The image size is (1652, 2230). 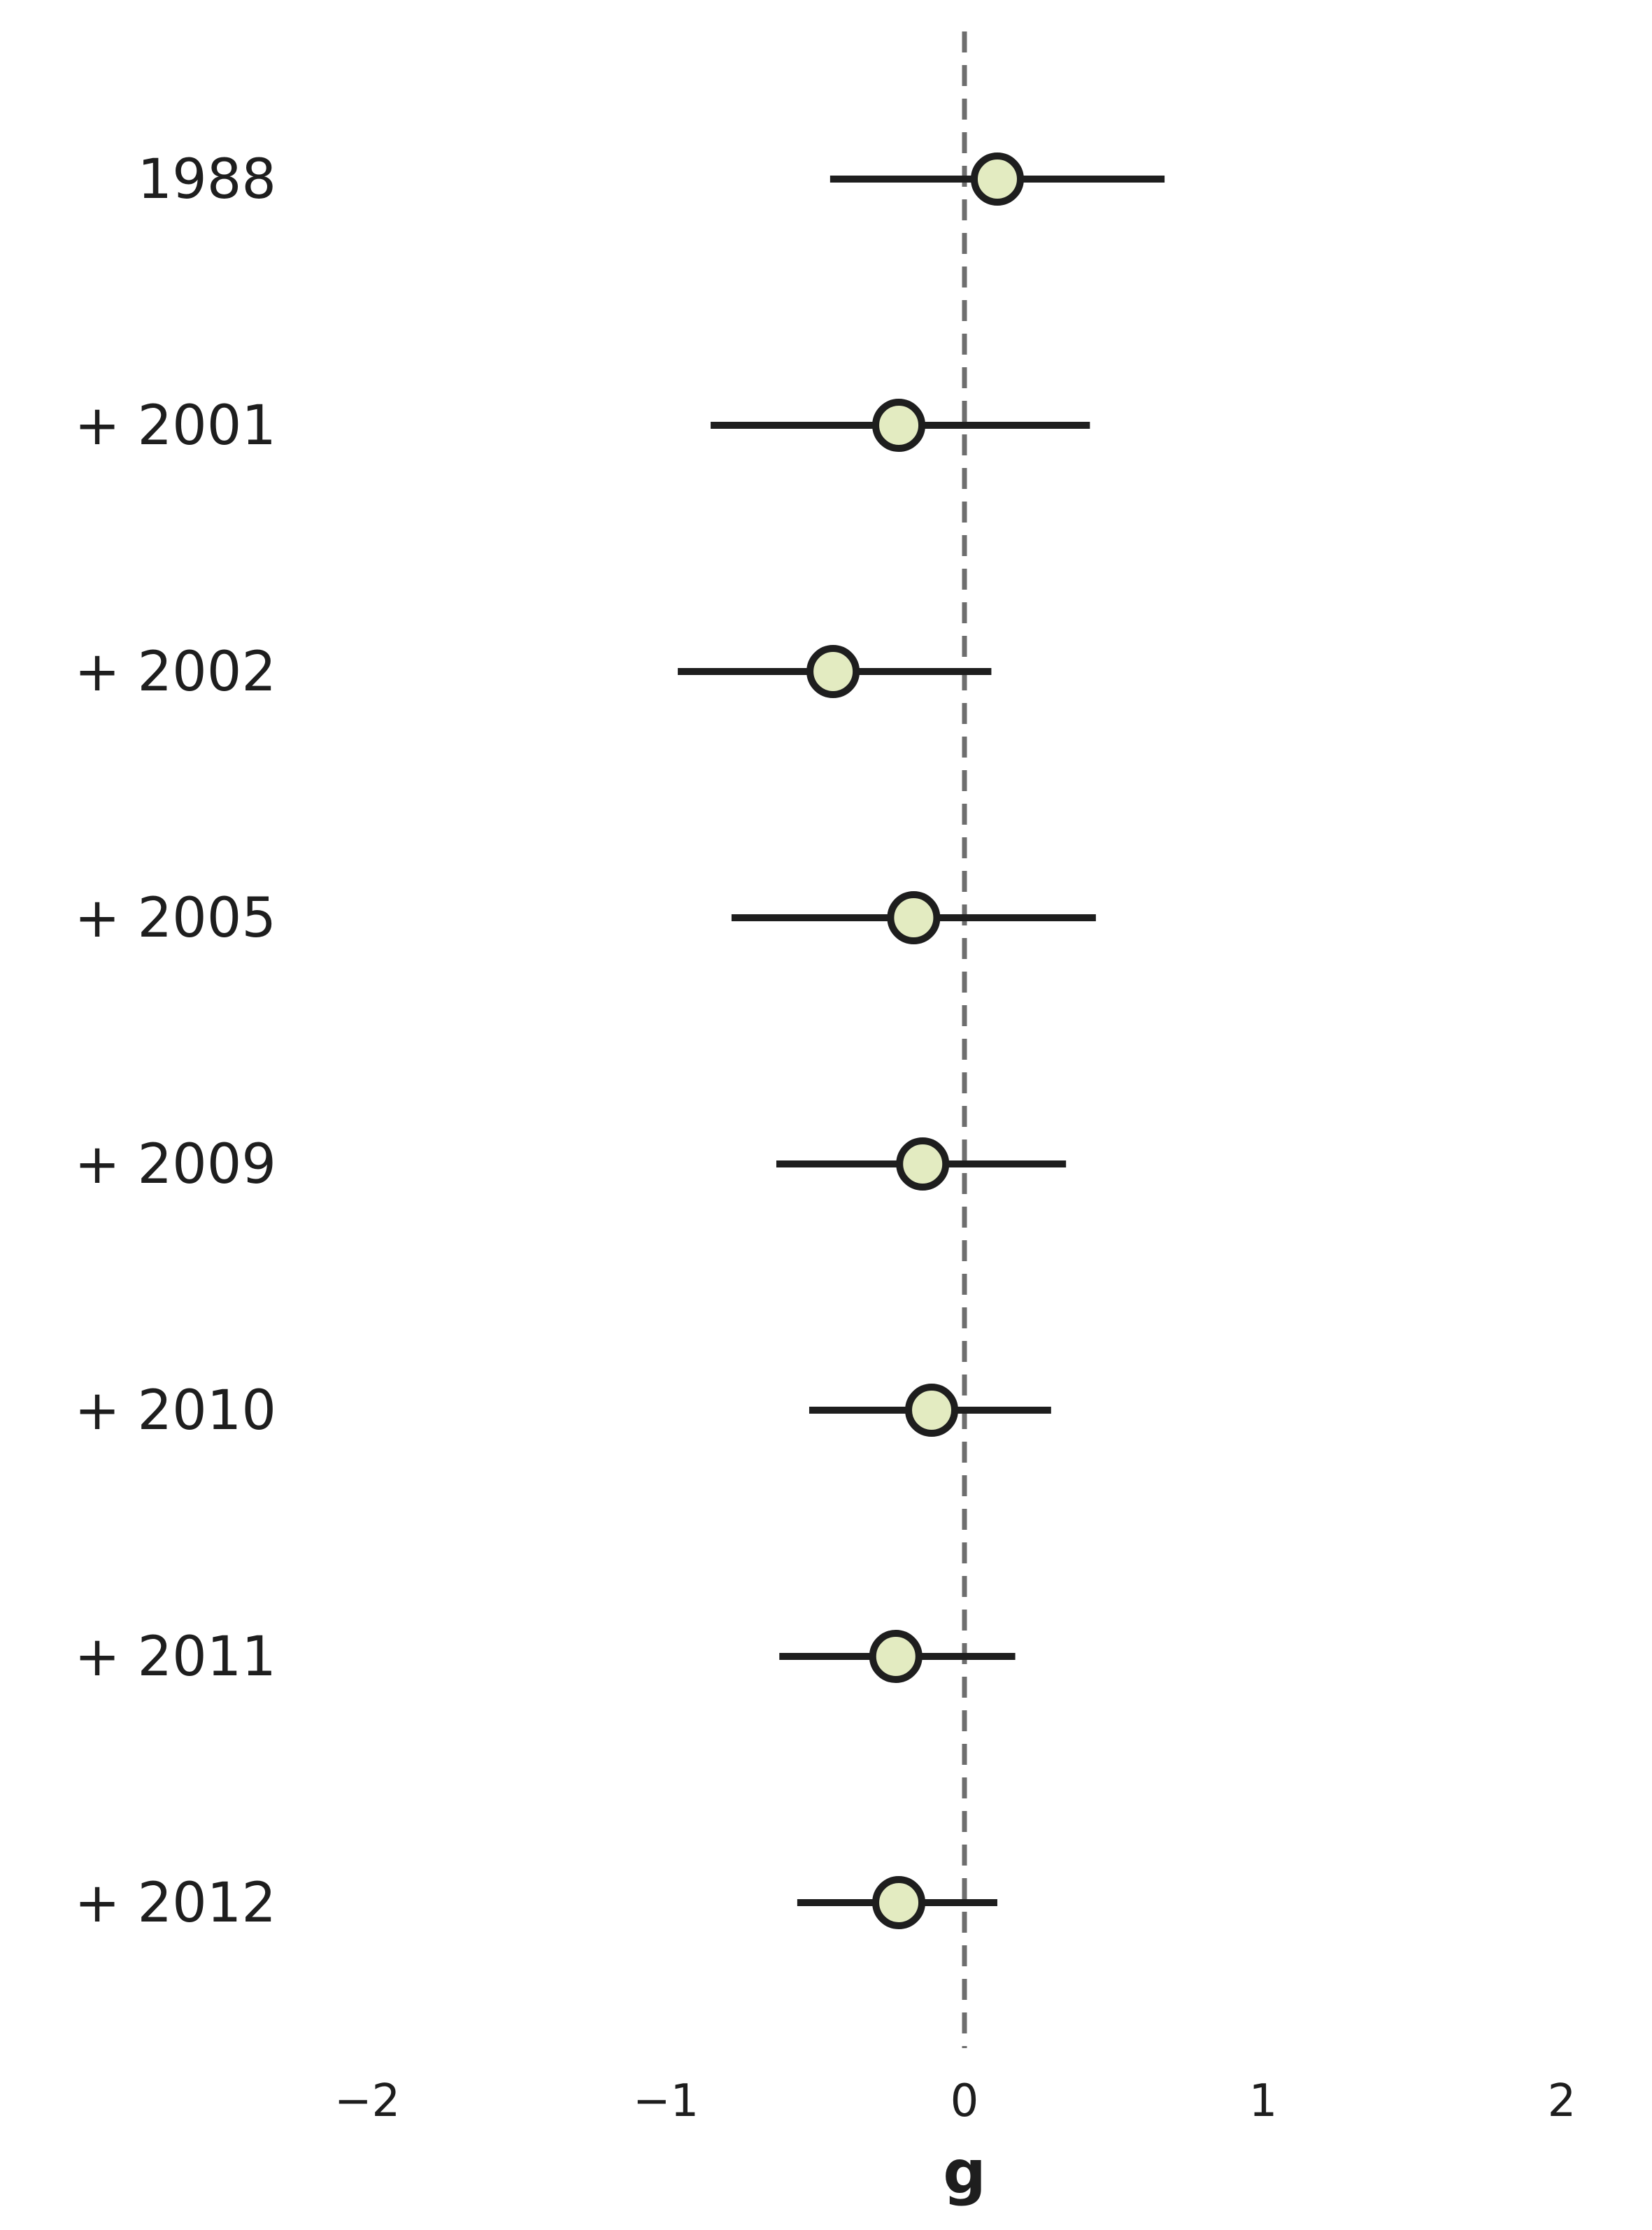 What do you see at coordinates (206, 179) in the screenshot?
I see `row-label: 1988` at bounding box center [206, 179].